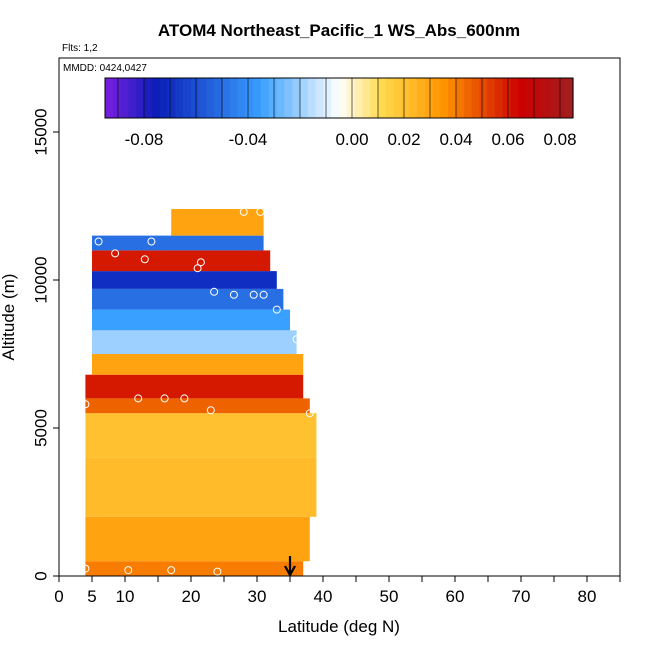 The height and width of the screenshot is (650, 650). Describe the element at coordinates (521, 596) in the screenshot. I see `x-tick-label-8: 70` at that location.